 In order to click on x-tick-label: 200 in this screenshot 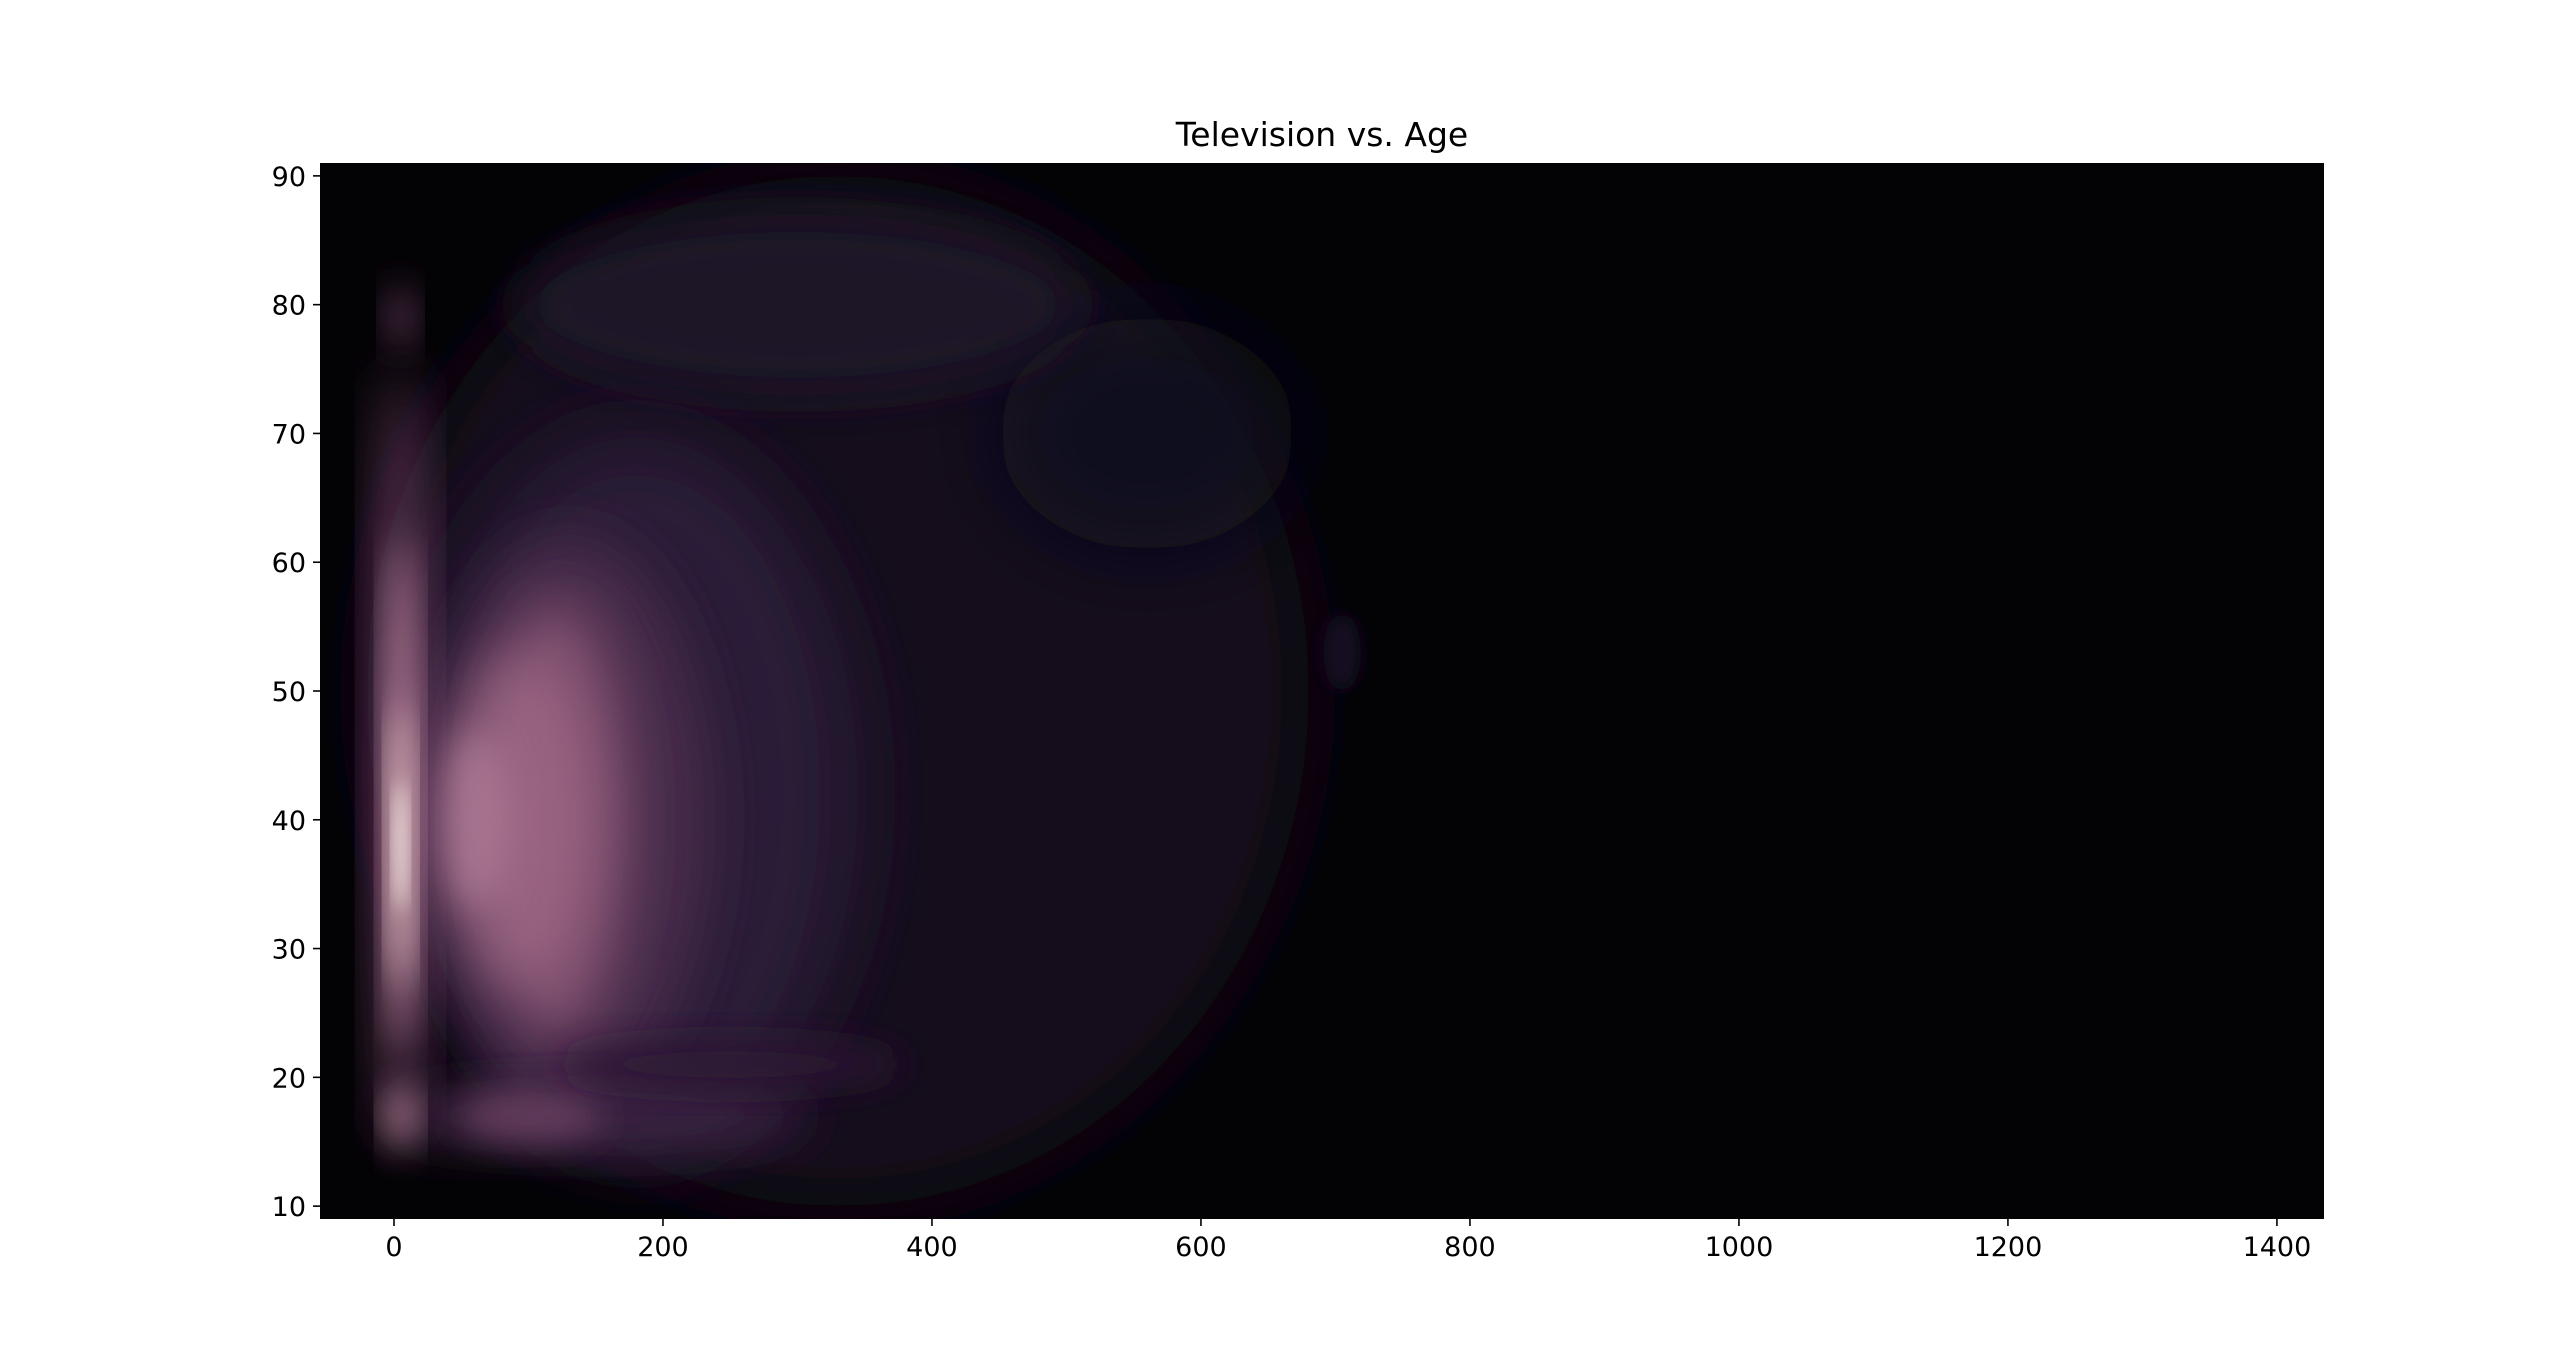, I will do `click(663, 1247)`.